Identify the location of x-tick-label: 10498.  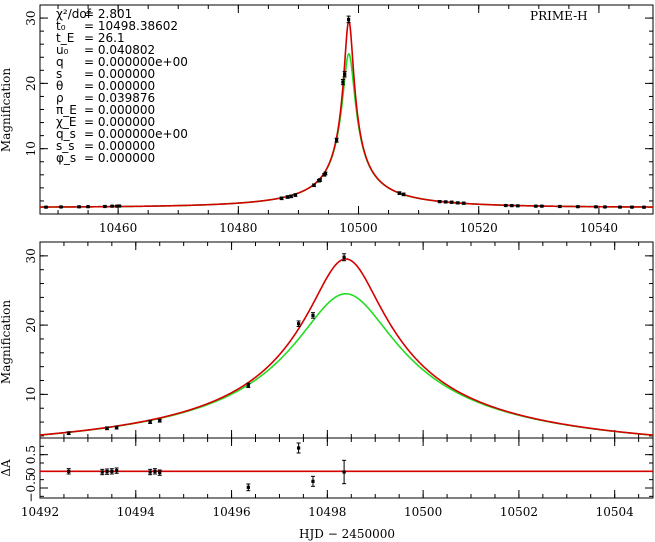
(327, 512).